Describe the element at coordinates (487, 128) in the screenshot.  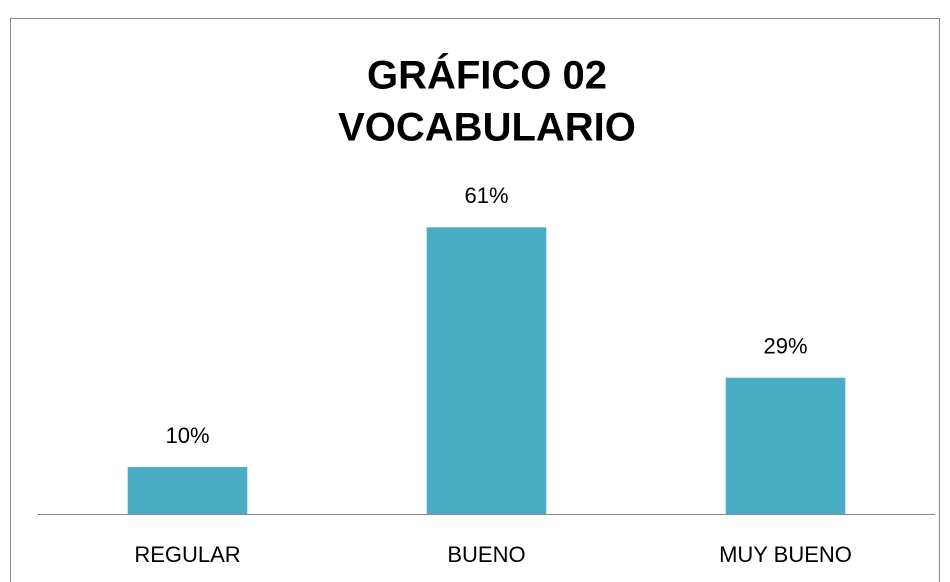
I see `chart-title: VOCABULARIO` at that location.